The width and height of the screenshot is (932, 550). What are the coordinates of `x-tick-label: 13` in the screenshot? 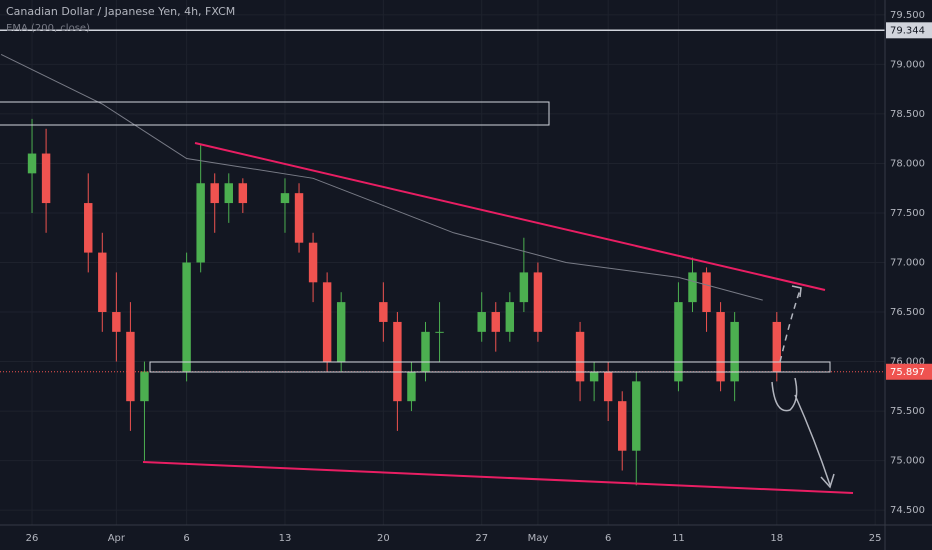 It's located at (285, 538).